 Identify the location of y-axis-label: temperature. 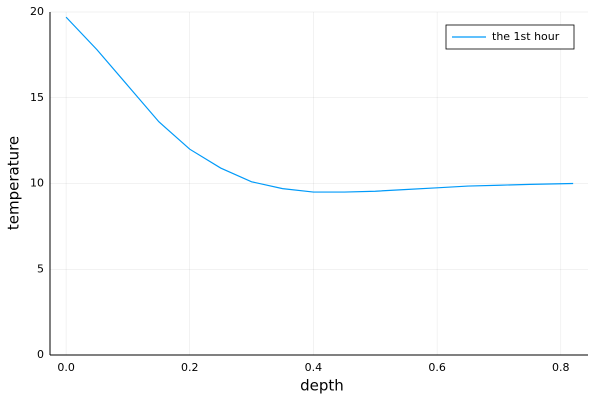
(14, 183).